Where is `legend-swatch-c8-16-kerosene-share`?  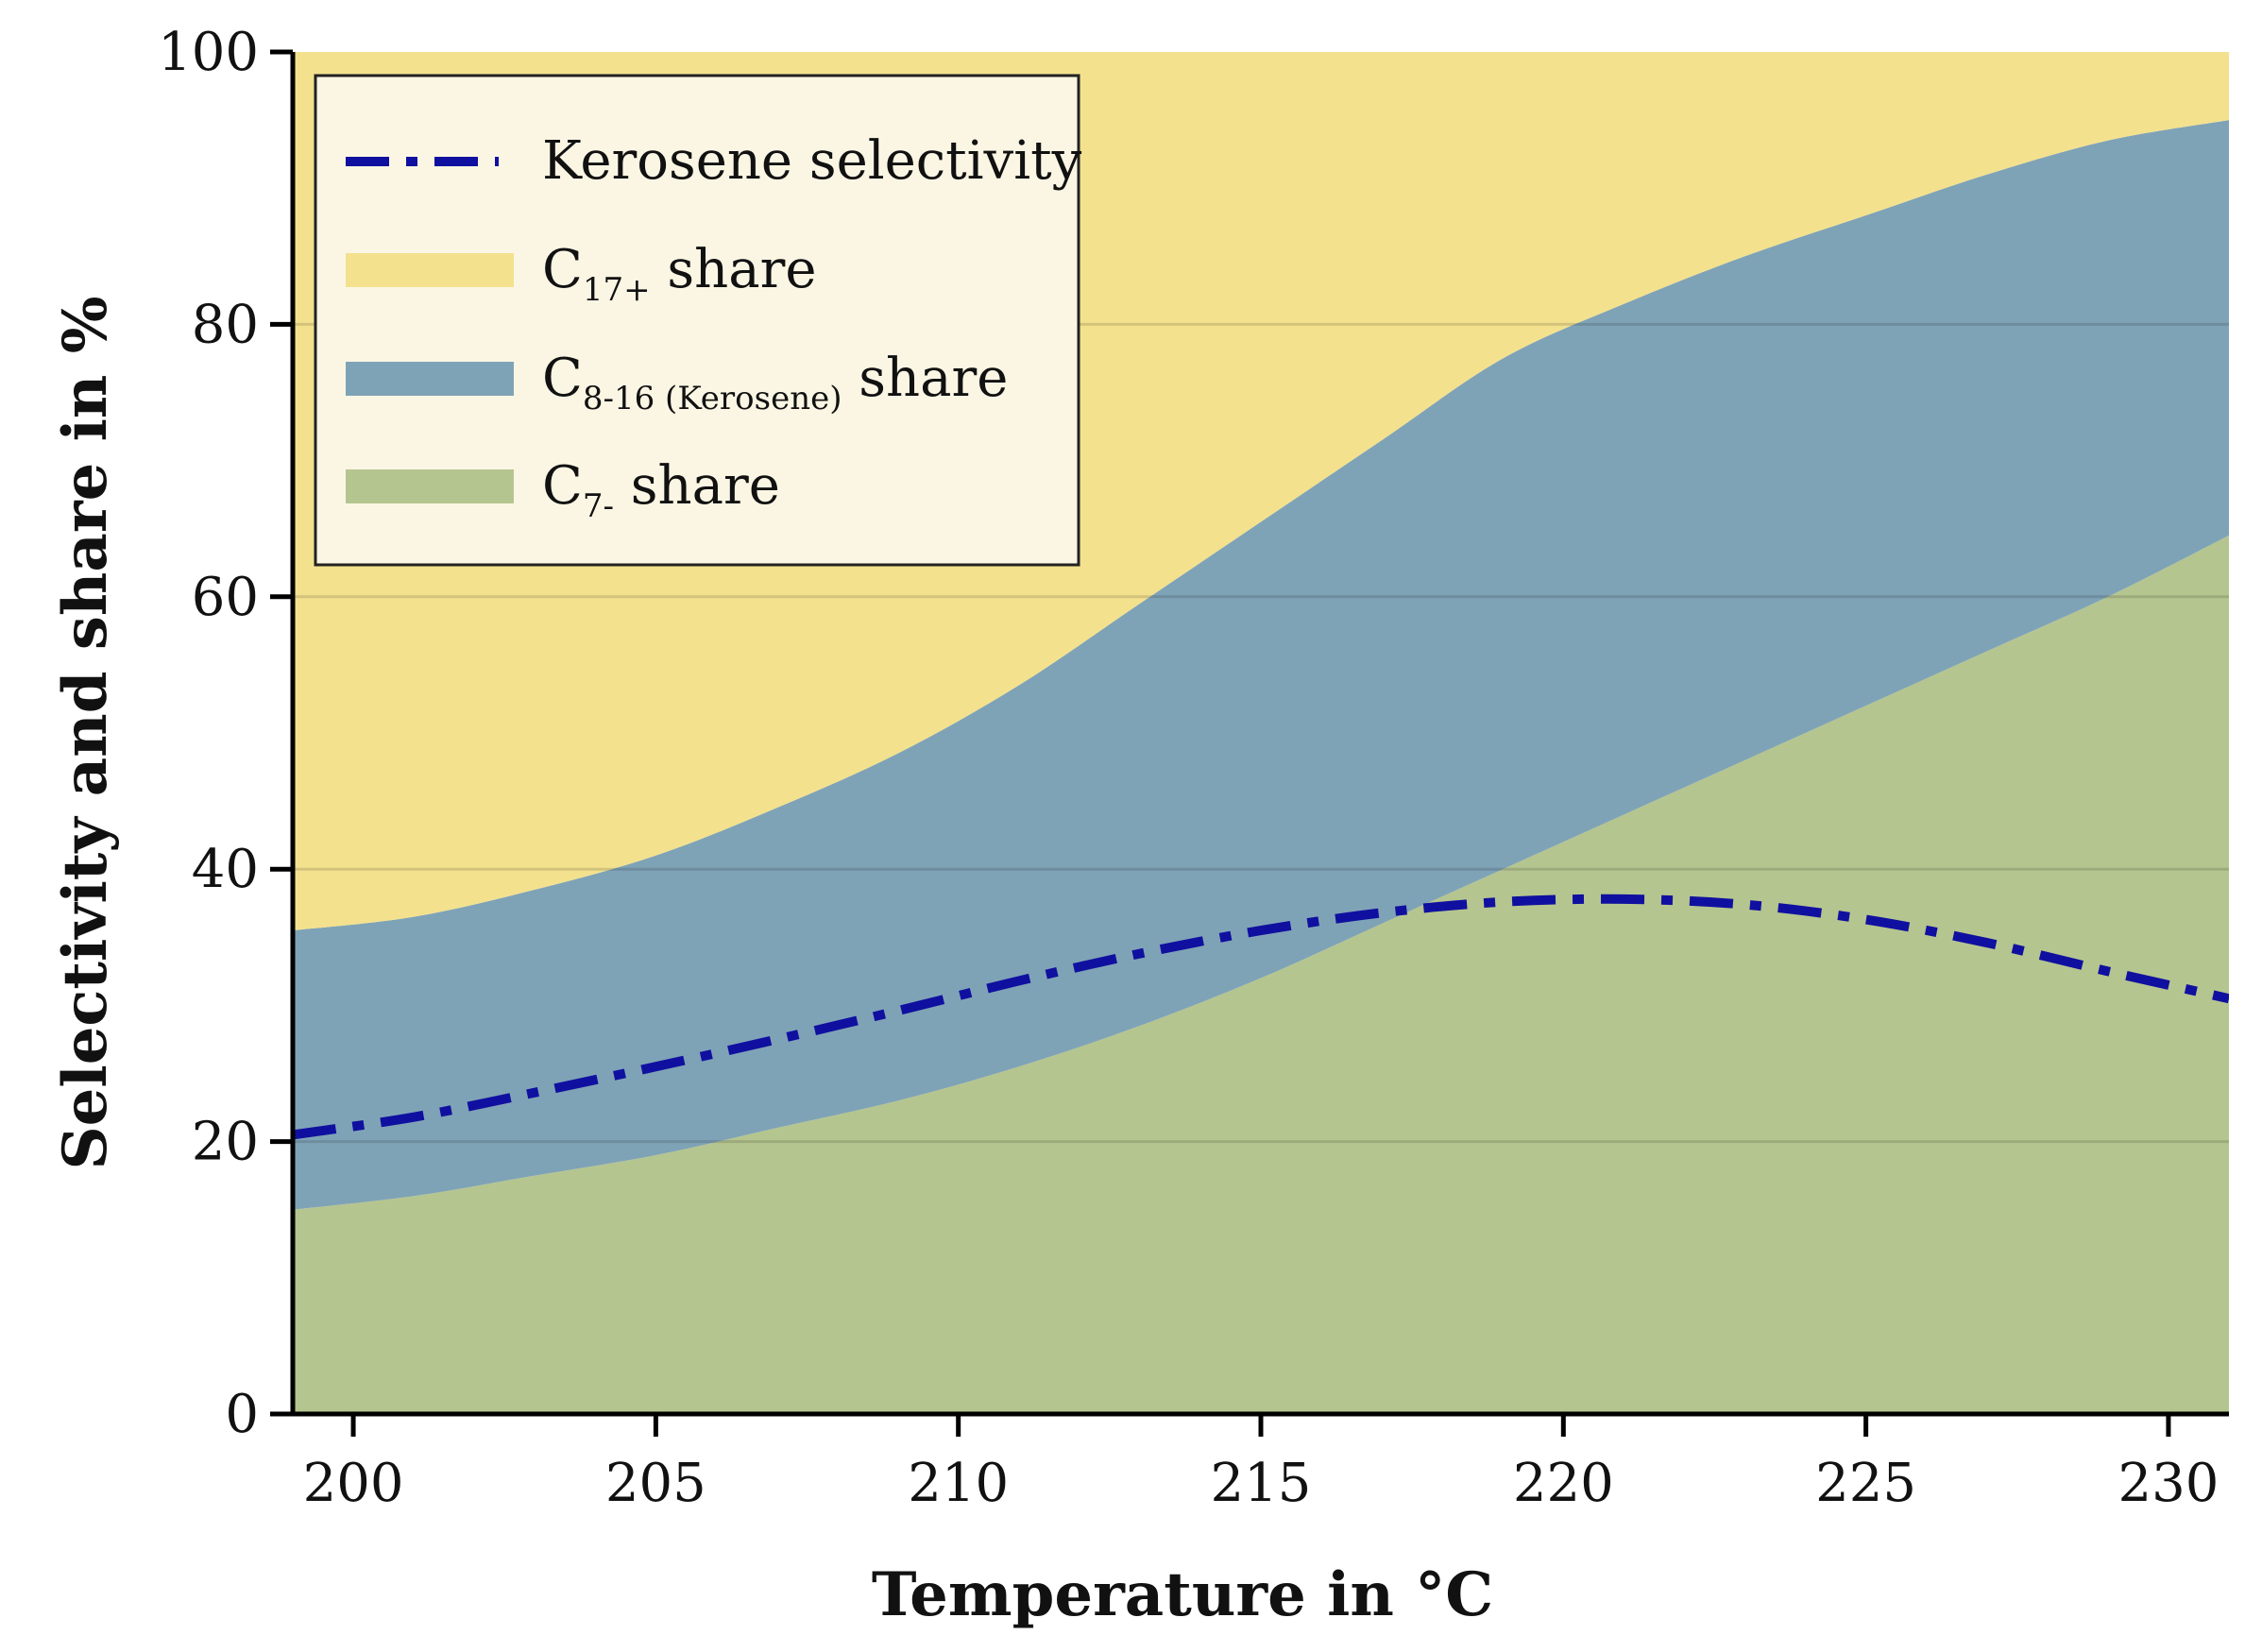 legend-swatch-c8-16-kerosene-share is located at coordinates (430, 379).